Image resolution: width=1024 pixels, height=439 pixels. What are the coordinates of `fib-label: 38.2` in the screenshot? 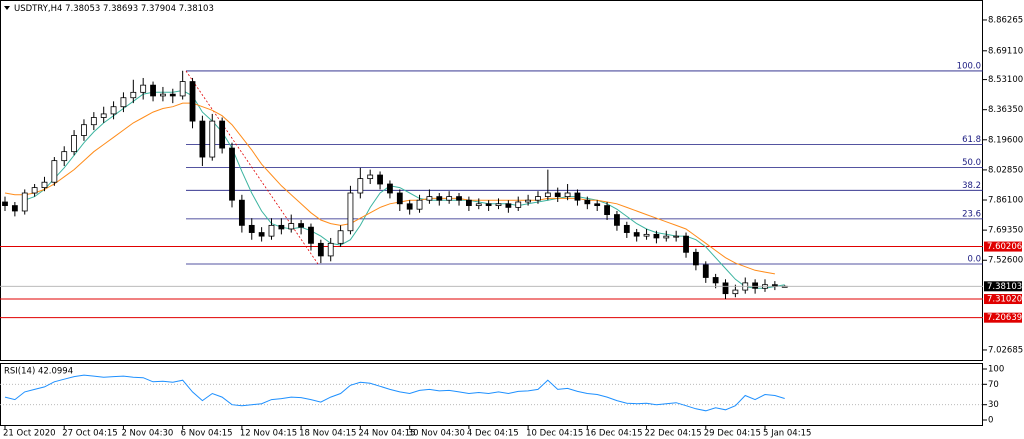 It's located at (971, 186).